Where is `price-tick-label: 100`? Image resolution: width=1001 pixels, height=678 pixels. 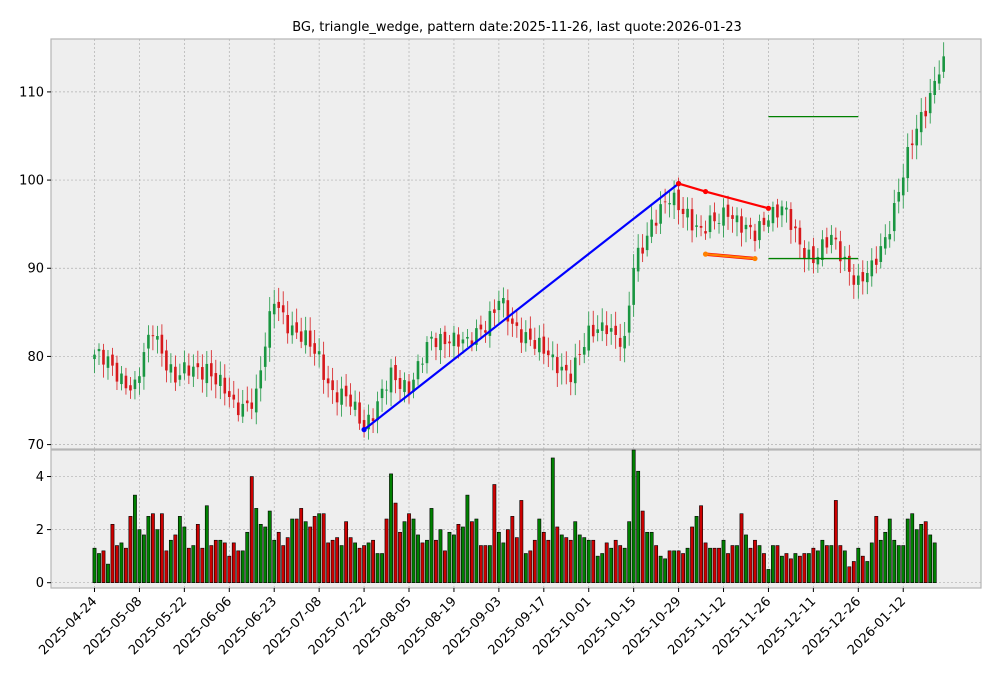 price-tick-label: 100 is located at coordinates (31, 181).